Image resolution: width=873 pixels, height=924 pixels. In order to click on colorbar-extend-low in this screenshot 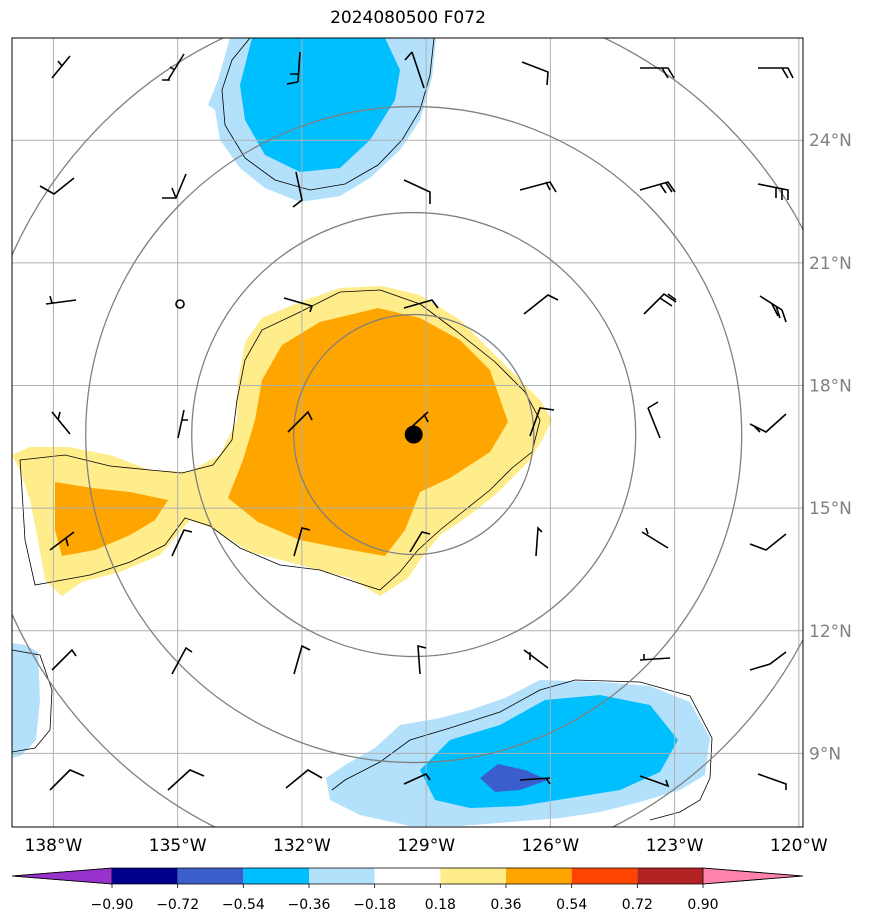, I will do `click(62, 876)`.